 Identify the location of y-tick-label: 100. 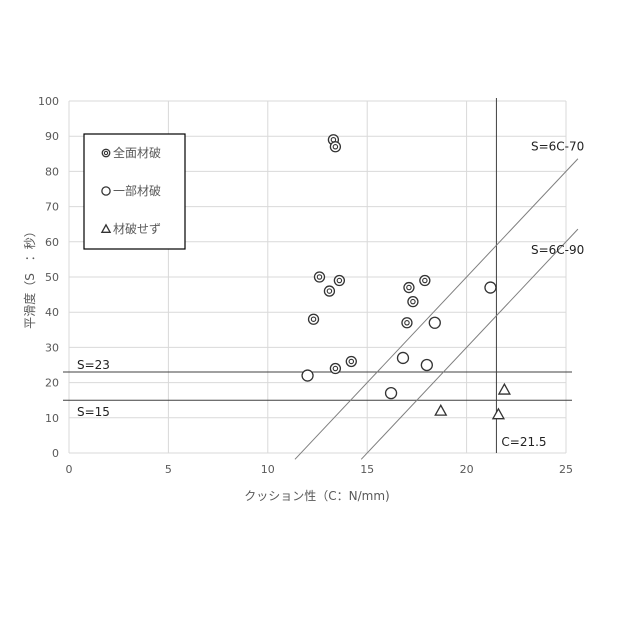
(48, 101).